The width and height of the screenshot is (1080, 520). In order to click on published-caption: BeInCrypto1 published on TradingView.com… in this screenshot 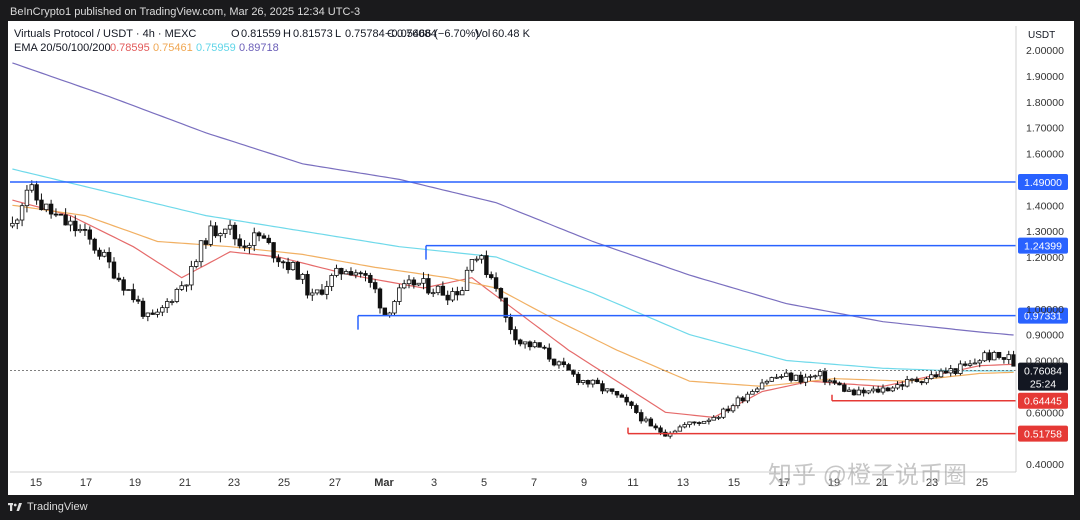, I will do `click(185, 12)`.